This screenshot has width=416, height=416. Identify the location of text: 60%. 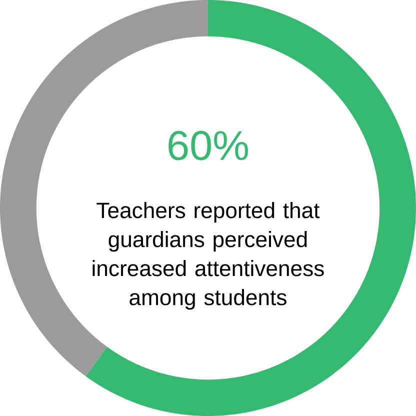
(208, 145).